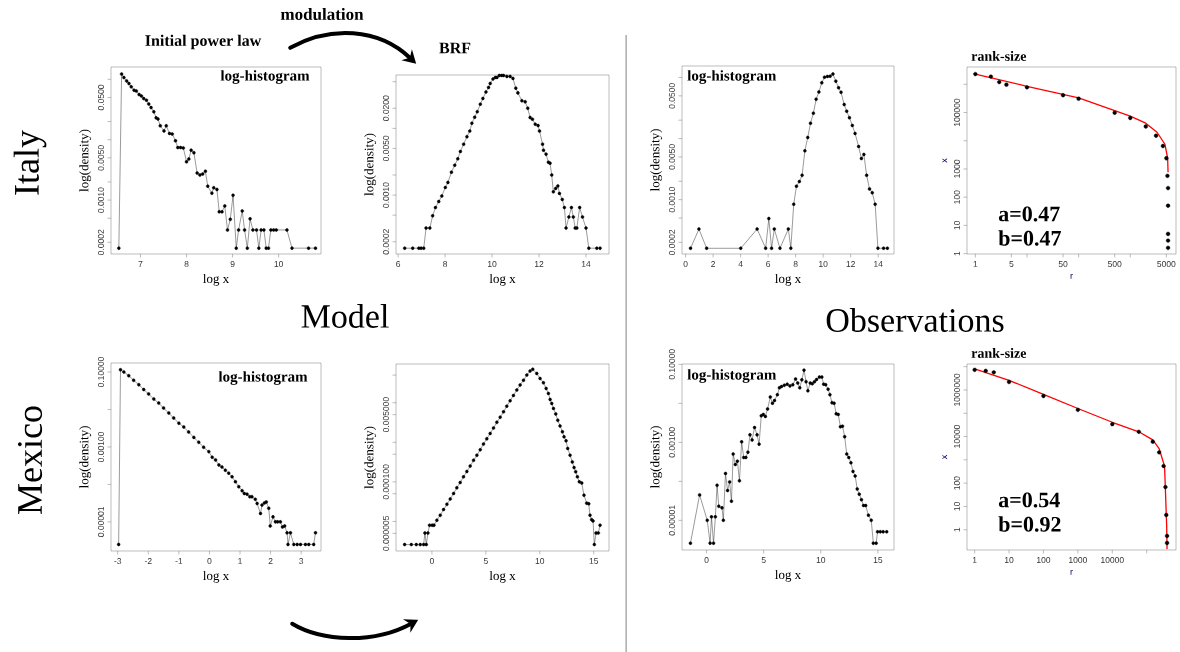 This screenshot has width=1180, height=652. What do you see at coordinates (1044, 560) in the screenshot?
I see `x-tick-label: 100` at bounding box center [1044, 560].